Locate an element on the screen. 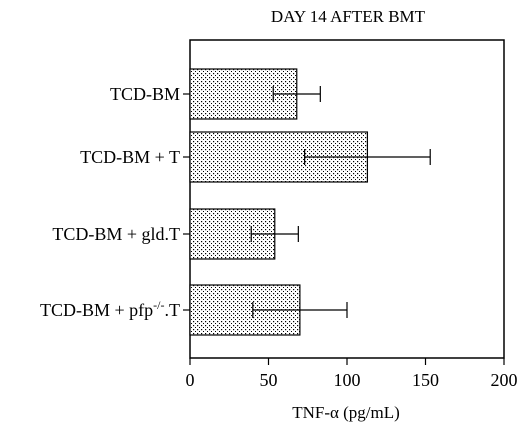  chart-title: DAY 14 AFTER BMT is located at coordinates (348, 16).